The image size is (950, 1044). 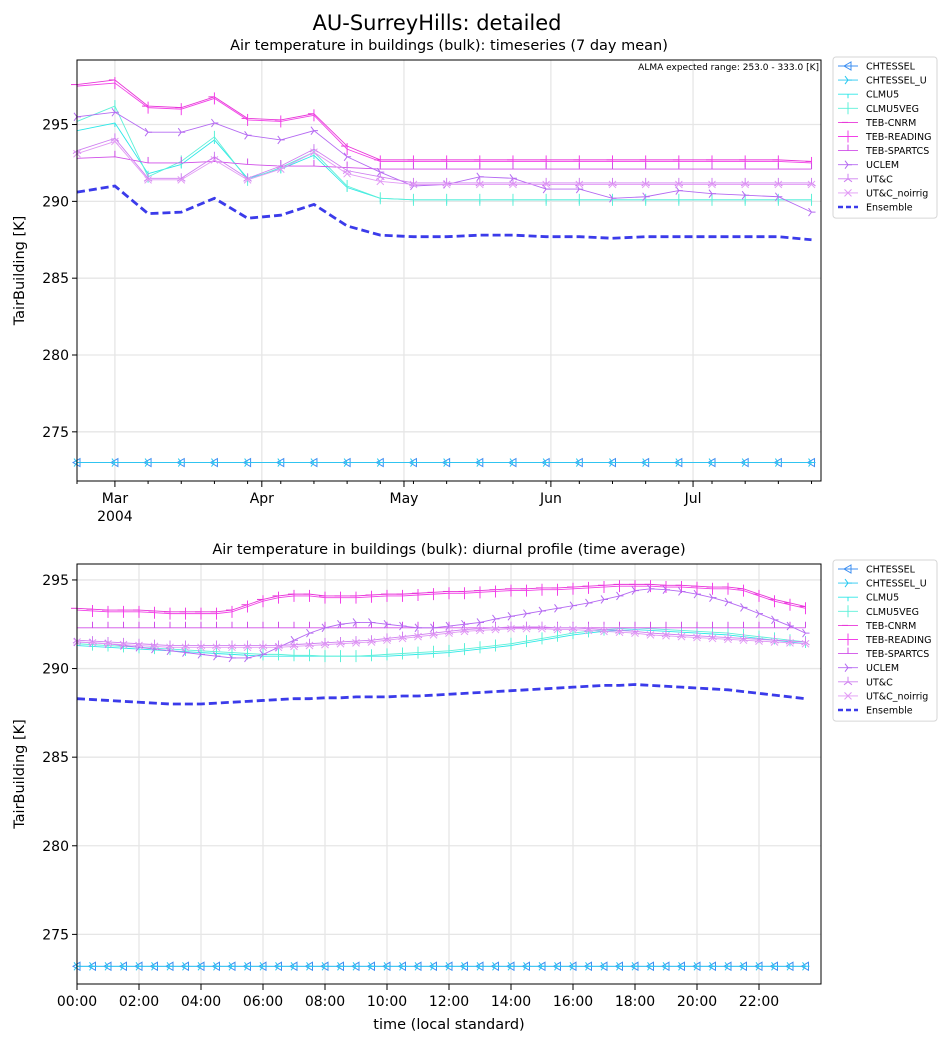 What do you see at coordinates (139, 1002) in the screenshot?
I see `x-tick-label: 02:00` at bounding box center [139, 1002].